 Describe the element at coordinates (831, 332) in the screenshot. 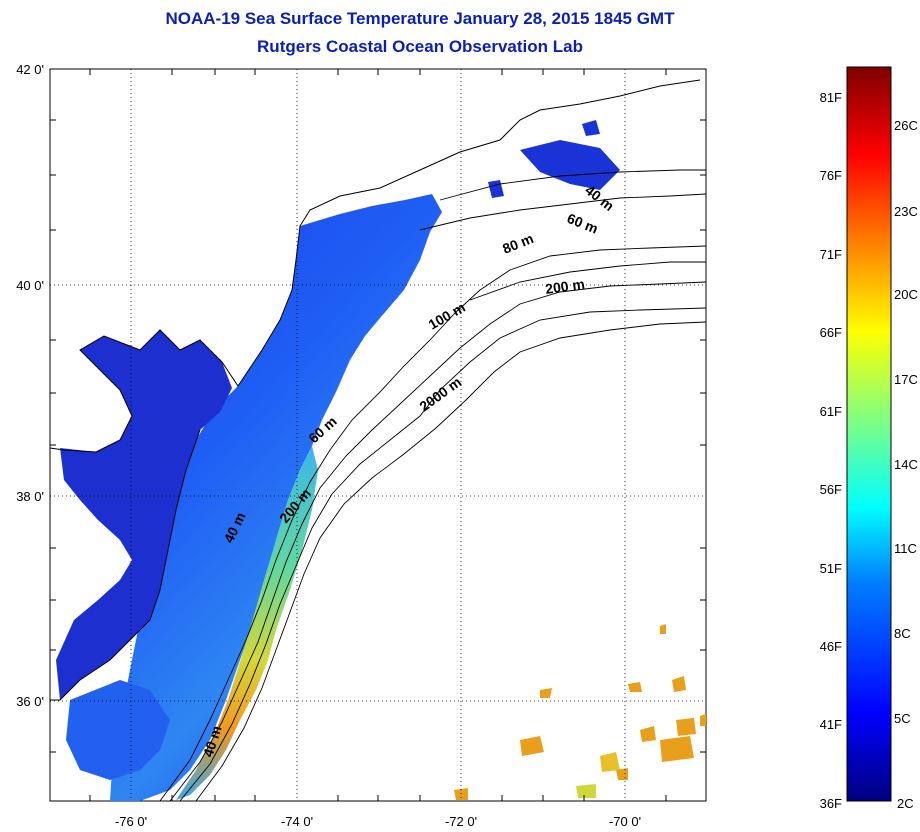

I see `cb-f-66: 66F` at that location.